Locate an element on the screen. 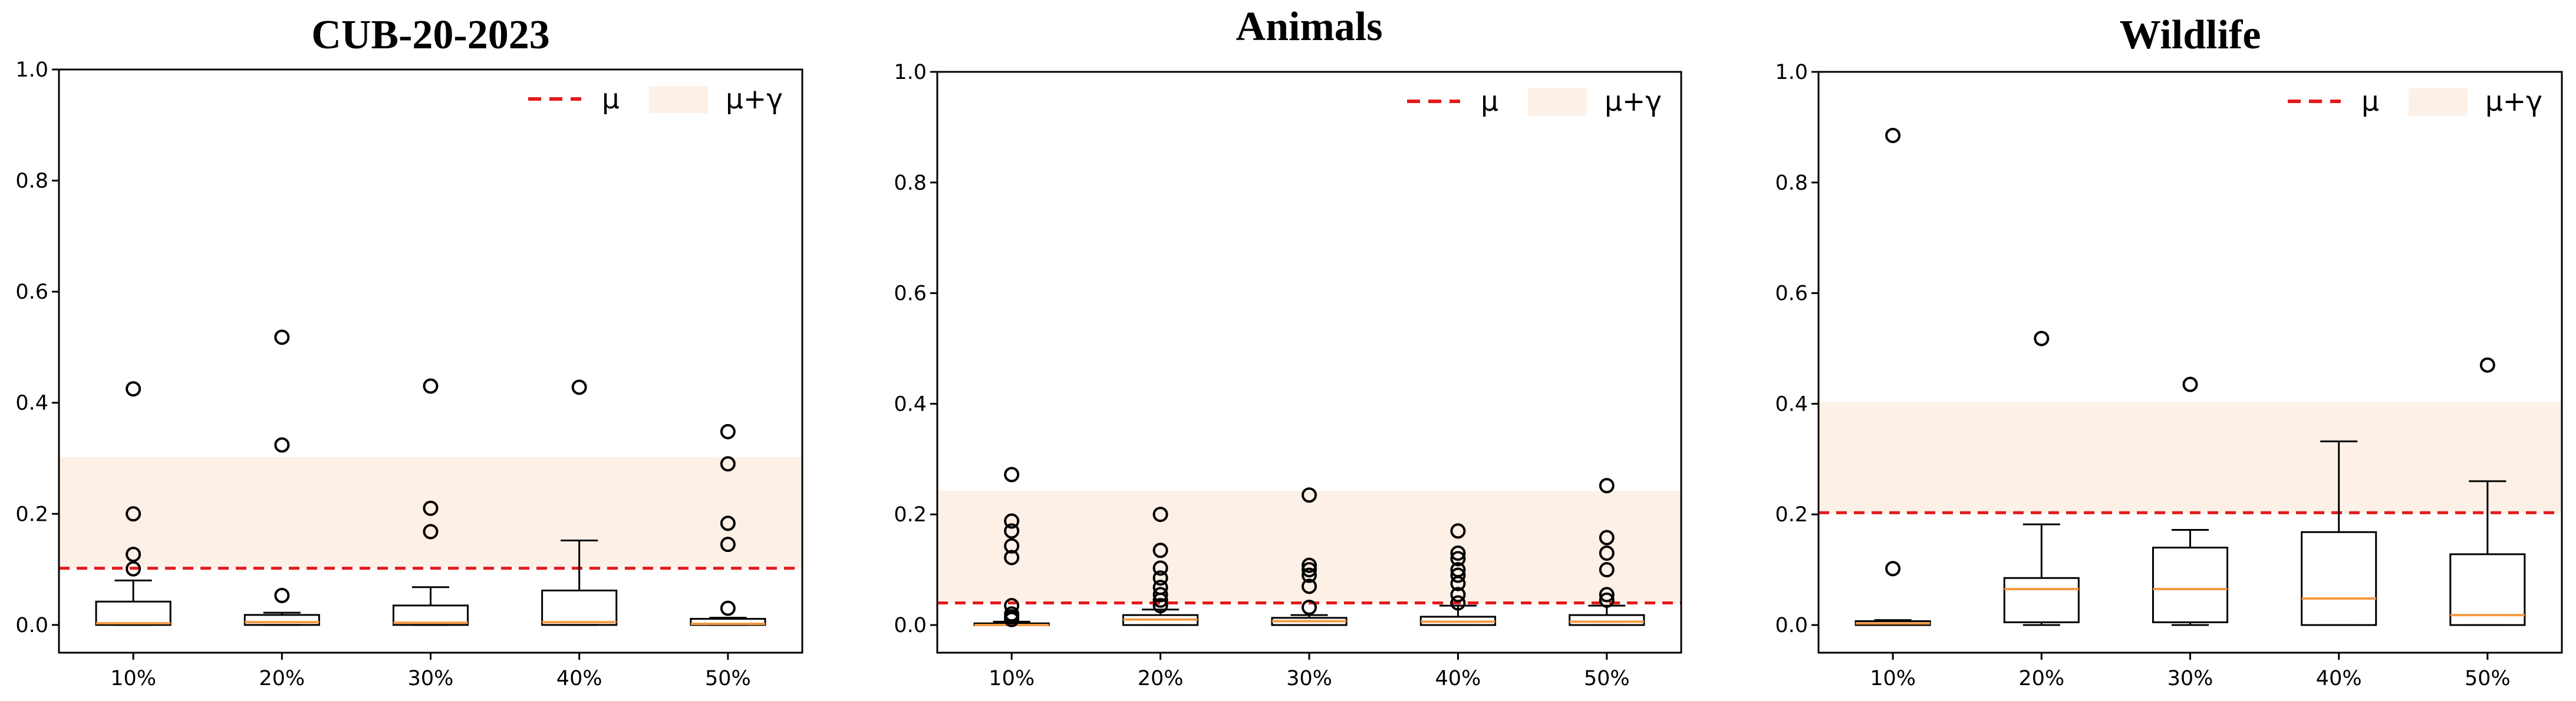 This screenshot has height=701, width=2576. x-tick-label: 40% is located at coordinates (579, 678).